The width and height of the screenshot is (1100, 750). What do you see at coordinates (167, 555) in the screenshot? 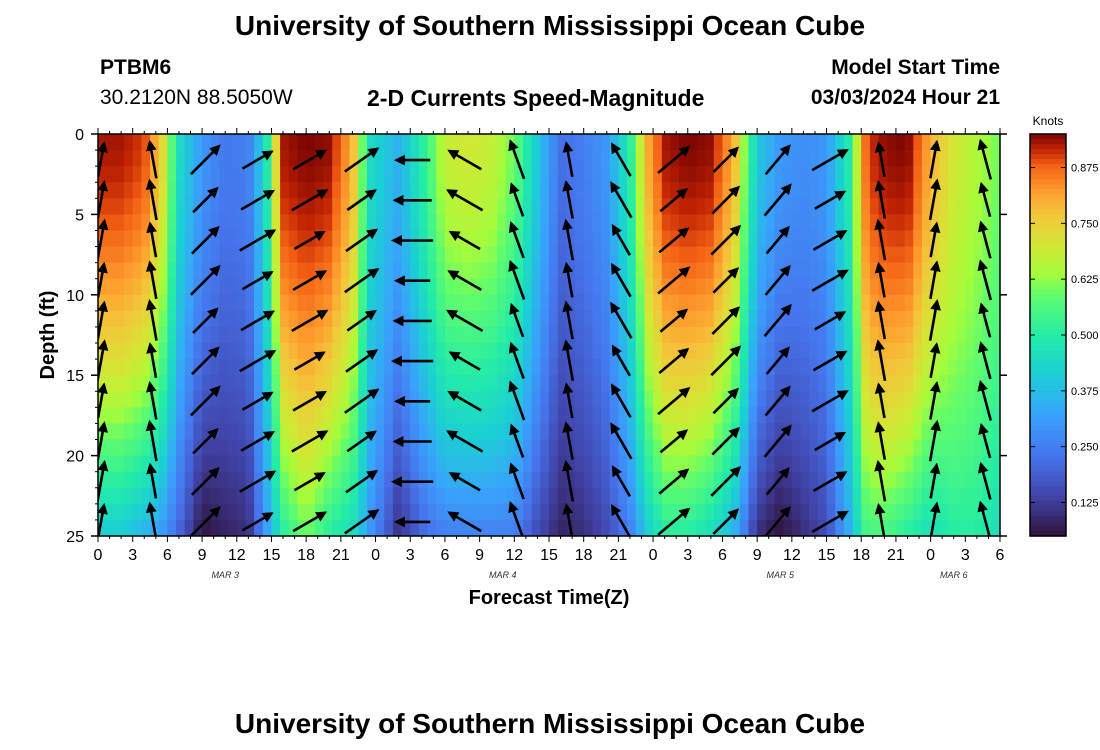
I see `x-tick-label: 6` at bounding box center [167, 555].